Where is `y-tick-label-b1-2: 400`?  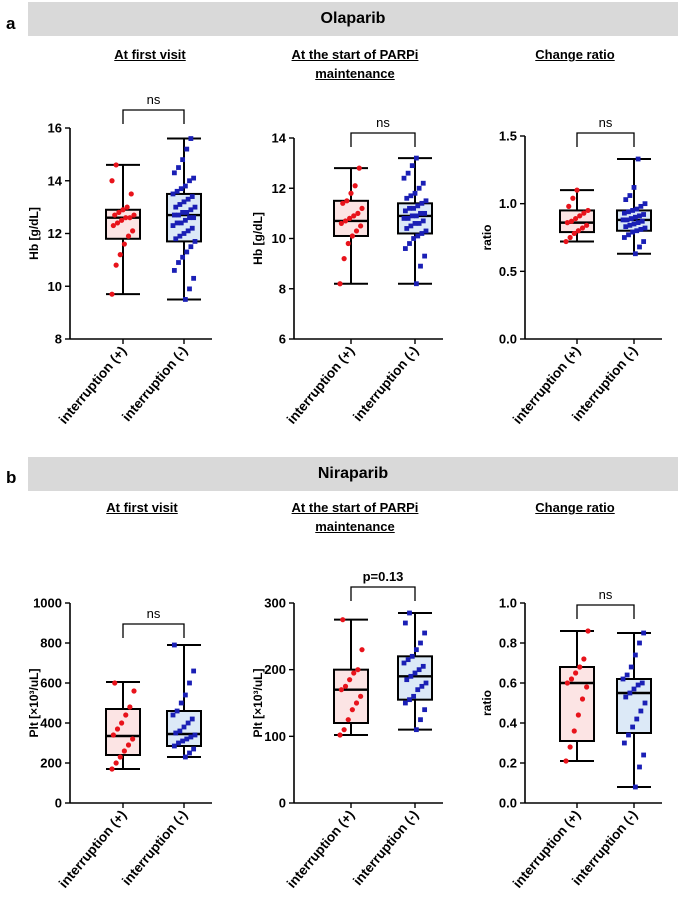
y-tick-label-b1-2: 400 is located at coordinates (51, 723).